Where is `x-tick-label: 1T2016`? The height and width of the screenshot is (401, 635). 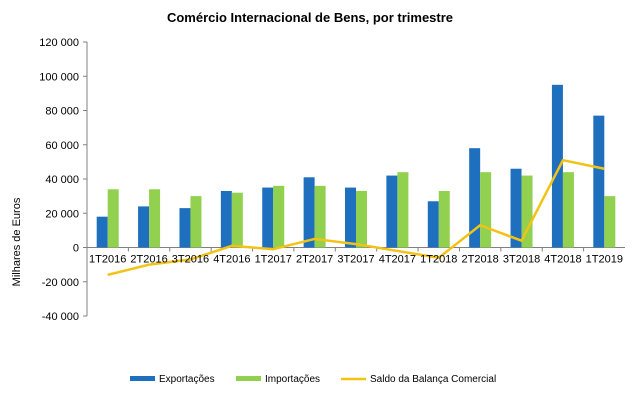 x-tick-label: 1T2016 is located at coordinates (107, 260).